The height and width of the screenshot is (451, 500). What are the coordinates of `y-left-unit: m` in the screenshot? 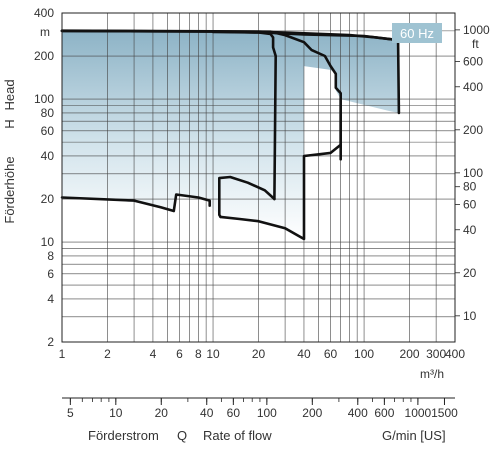 It's located at (45, 32).